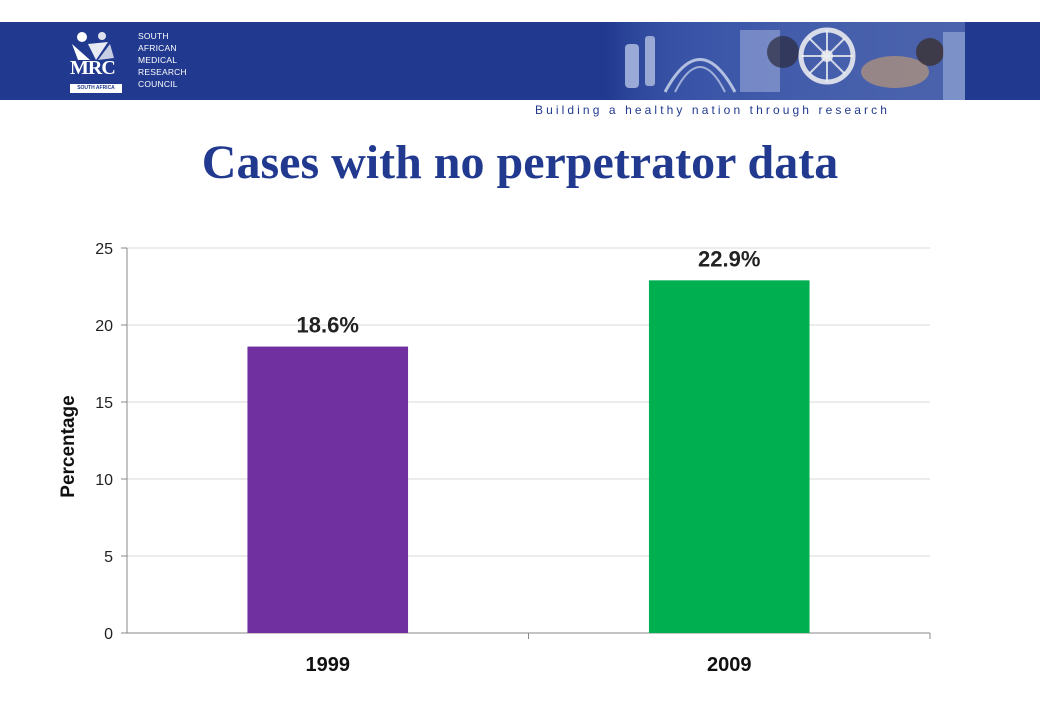  I want to click on org-line: COUNCIL, so click(158, 84).